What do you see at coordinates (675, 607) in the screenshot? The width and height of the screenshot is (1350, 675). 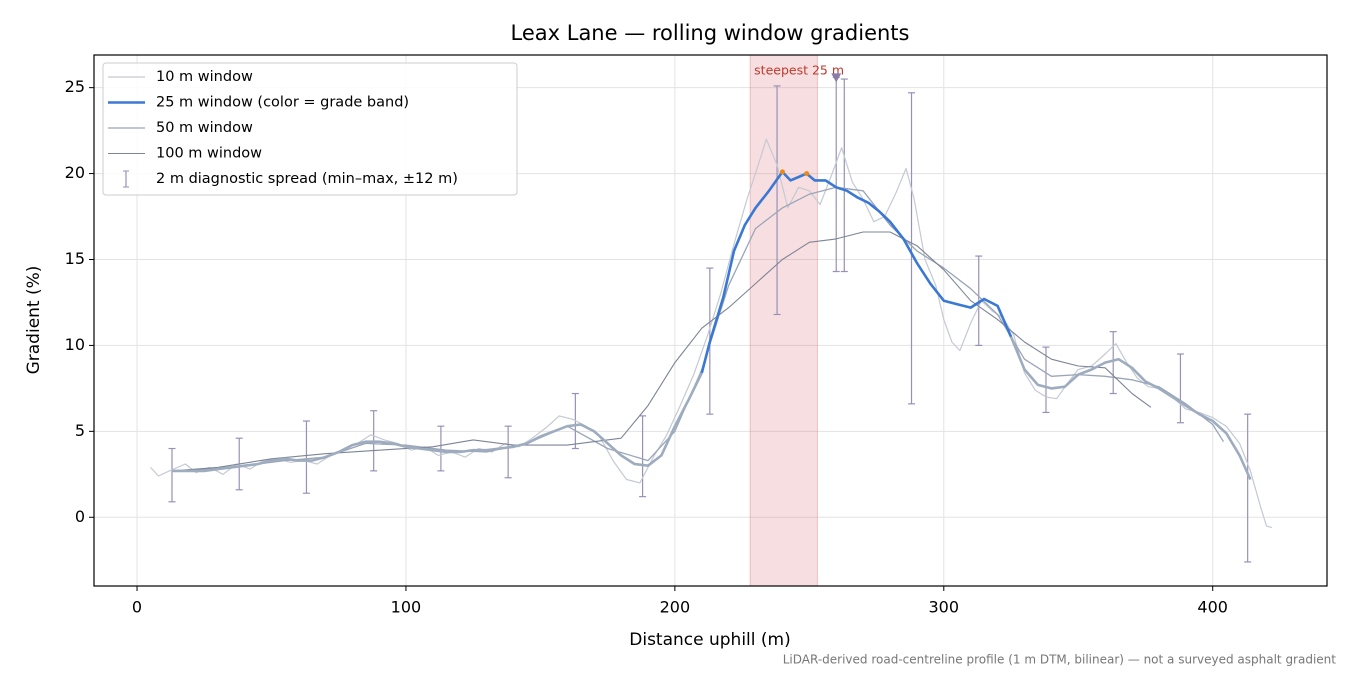 I see `x-tick-label: 200` at bounding box center [675, 607].